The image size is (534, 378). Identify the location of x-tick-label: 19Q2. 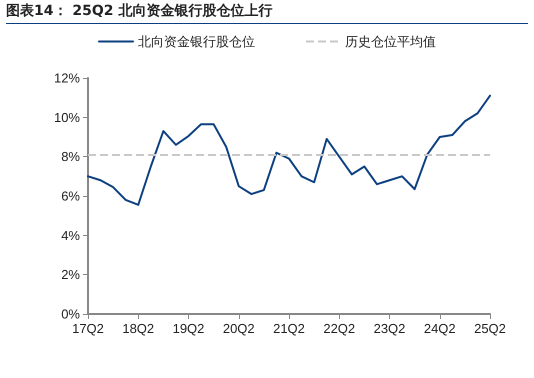
(188, 328).